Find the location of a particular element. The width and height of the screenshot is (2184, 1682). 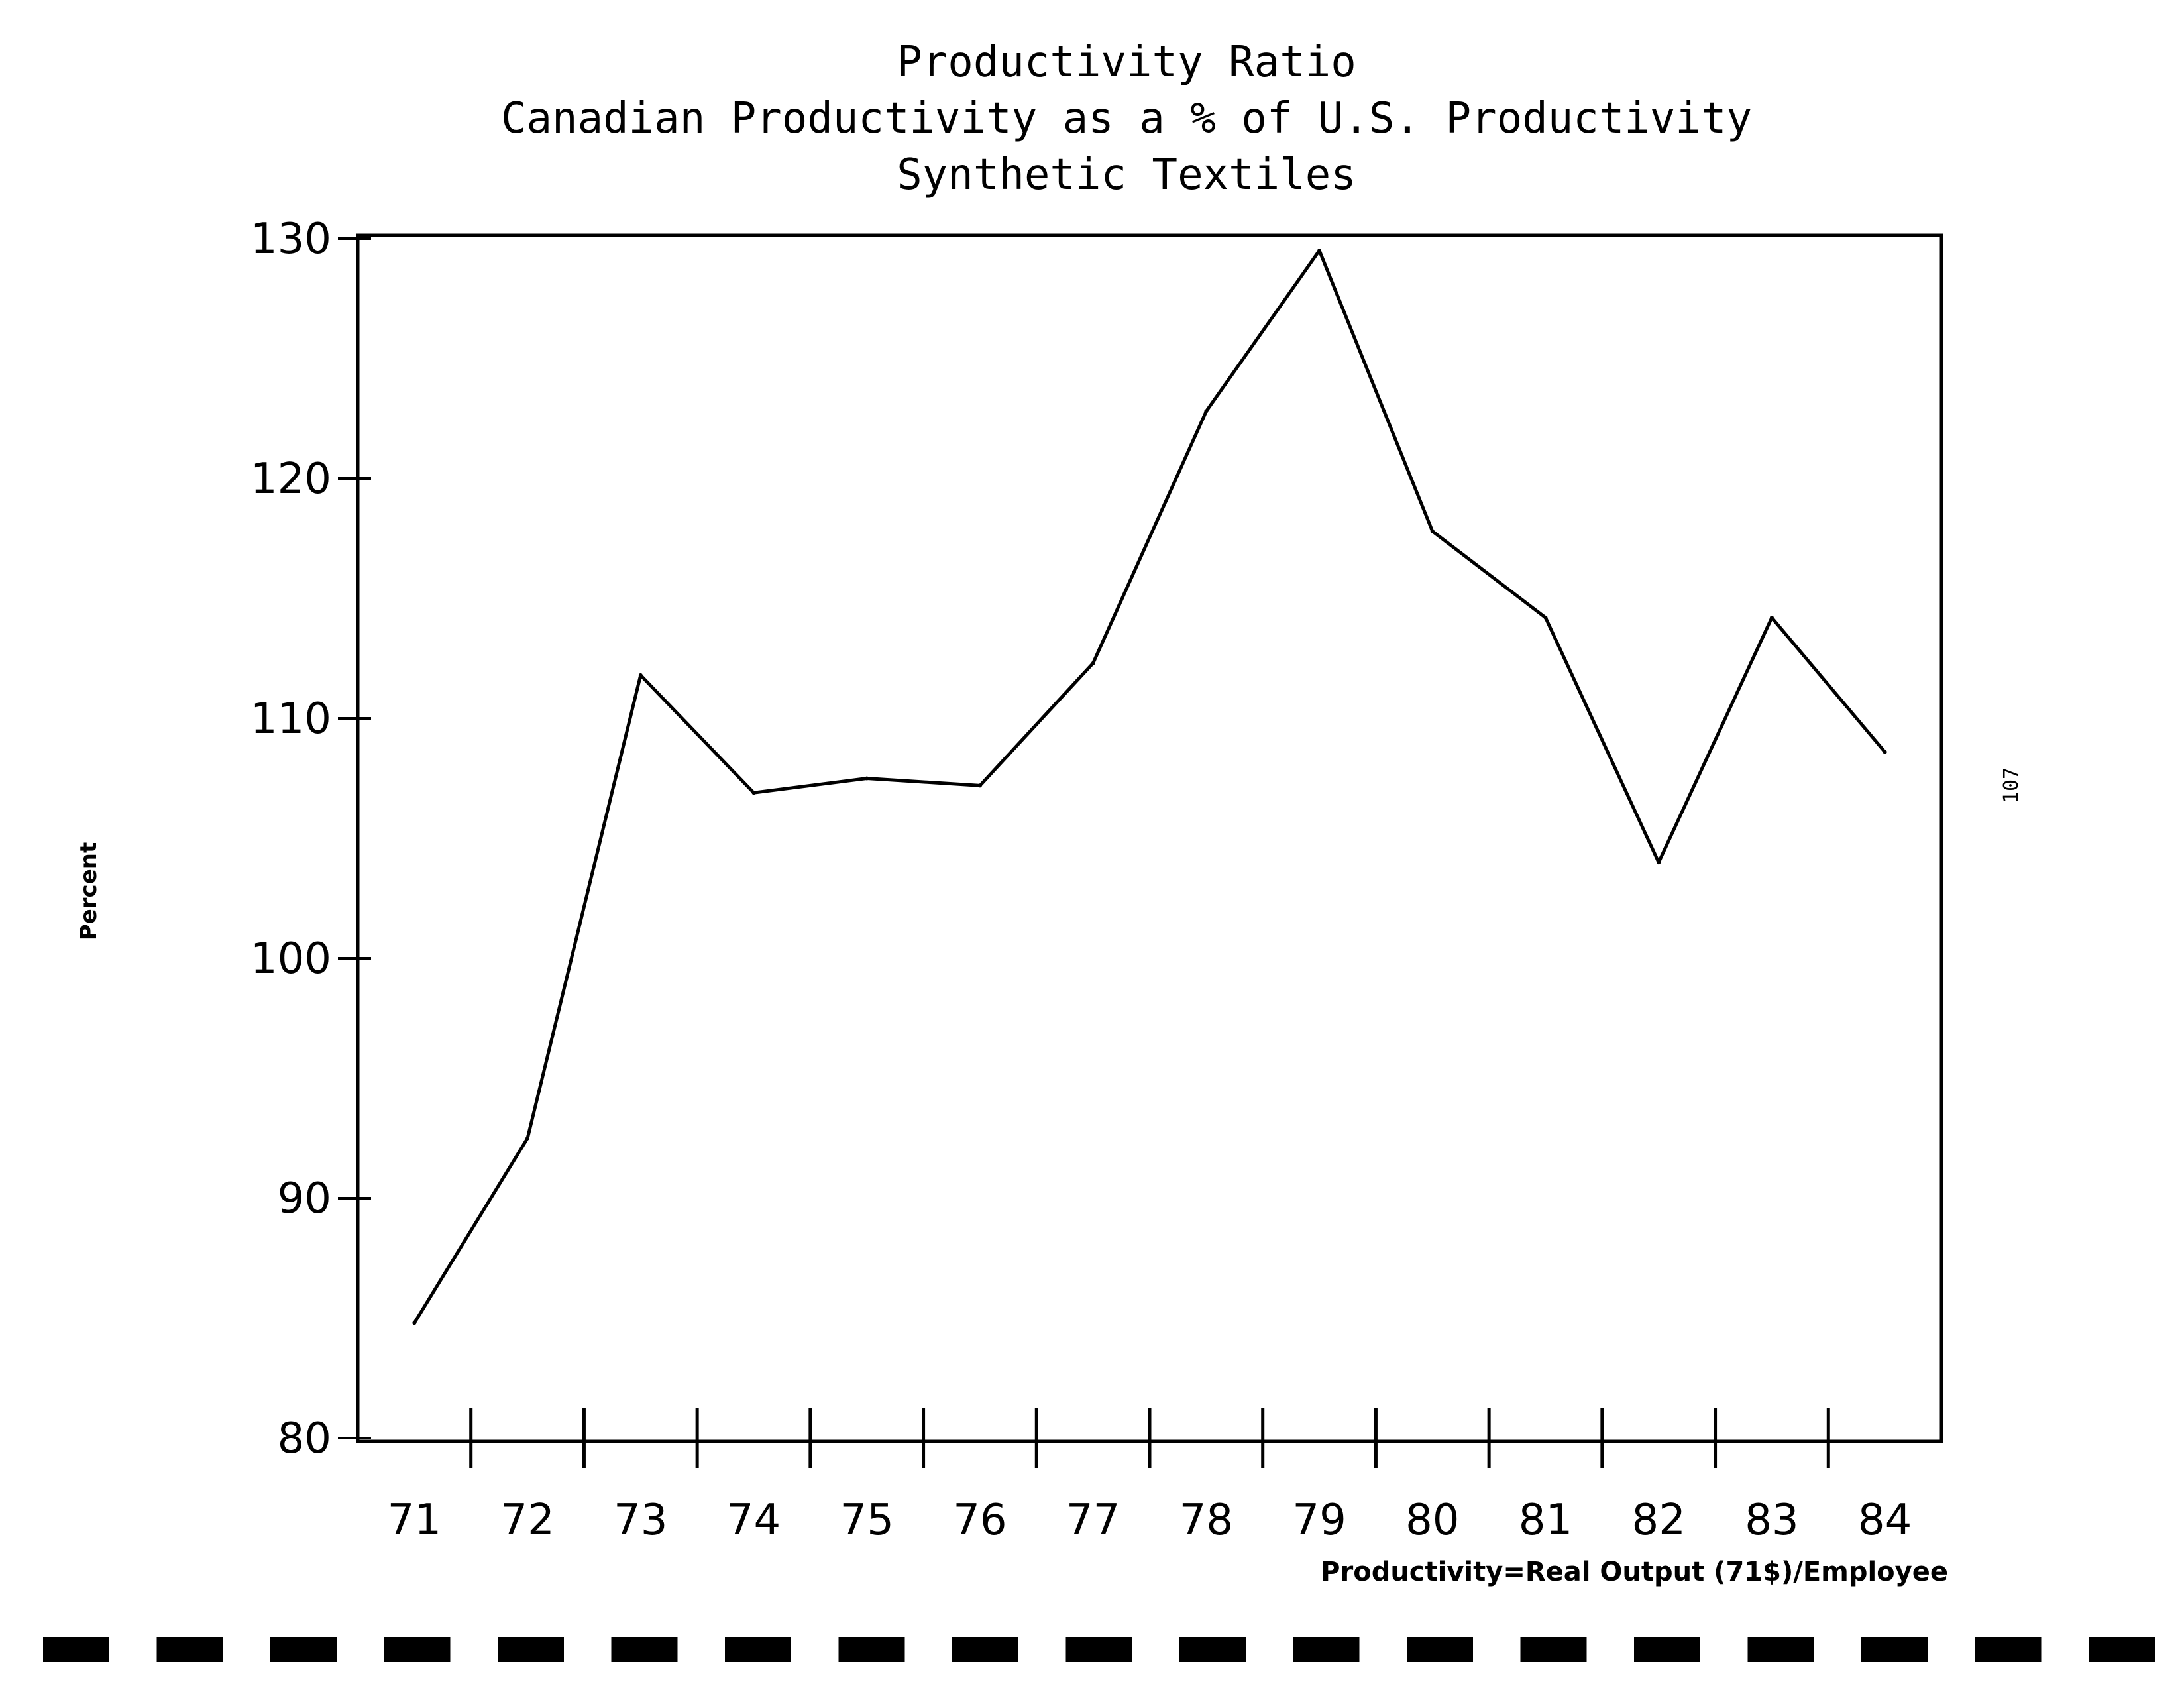

x-tick-label: 74 is located at coordinates (754, 1521).